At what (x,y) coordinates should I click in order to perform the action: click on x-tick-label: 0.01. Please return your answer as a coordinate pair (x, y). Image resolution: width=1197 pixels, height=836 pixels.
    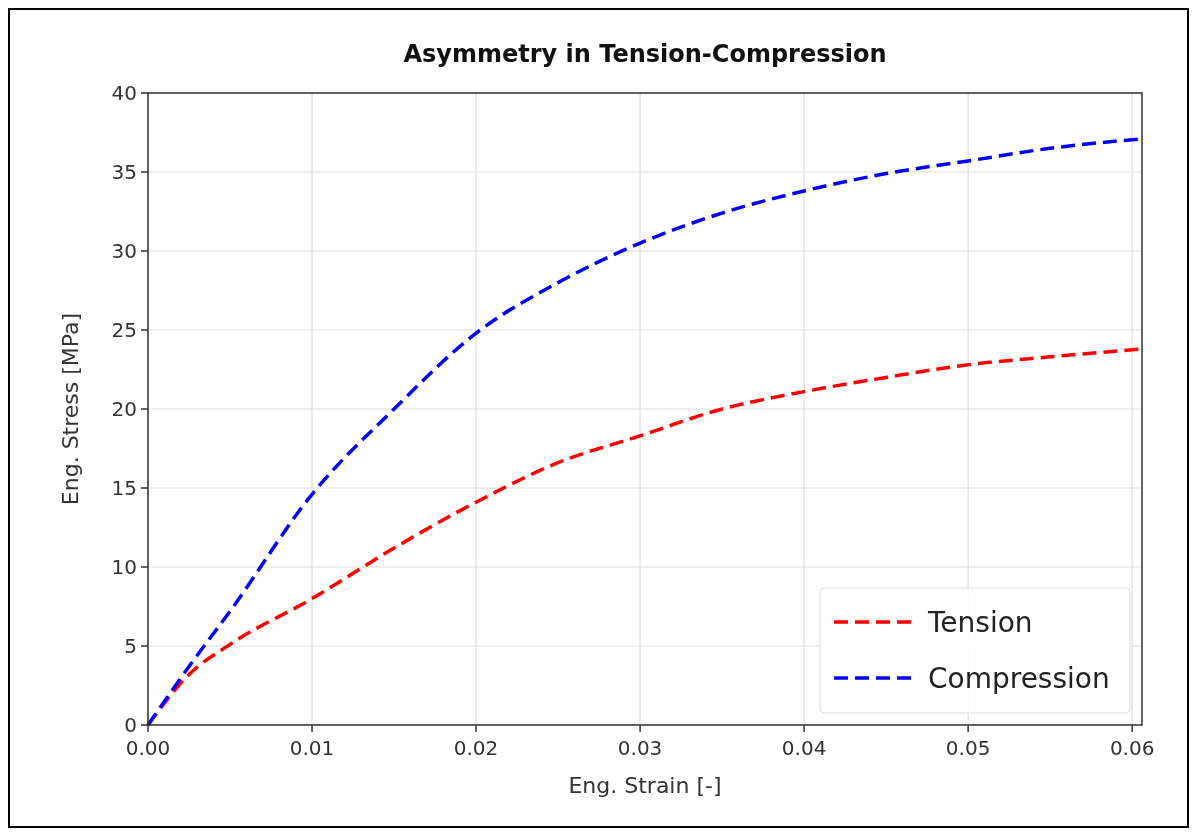
    Looking at the image, I should click on (312, 748).